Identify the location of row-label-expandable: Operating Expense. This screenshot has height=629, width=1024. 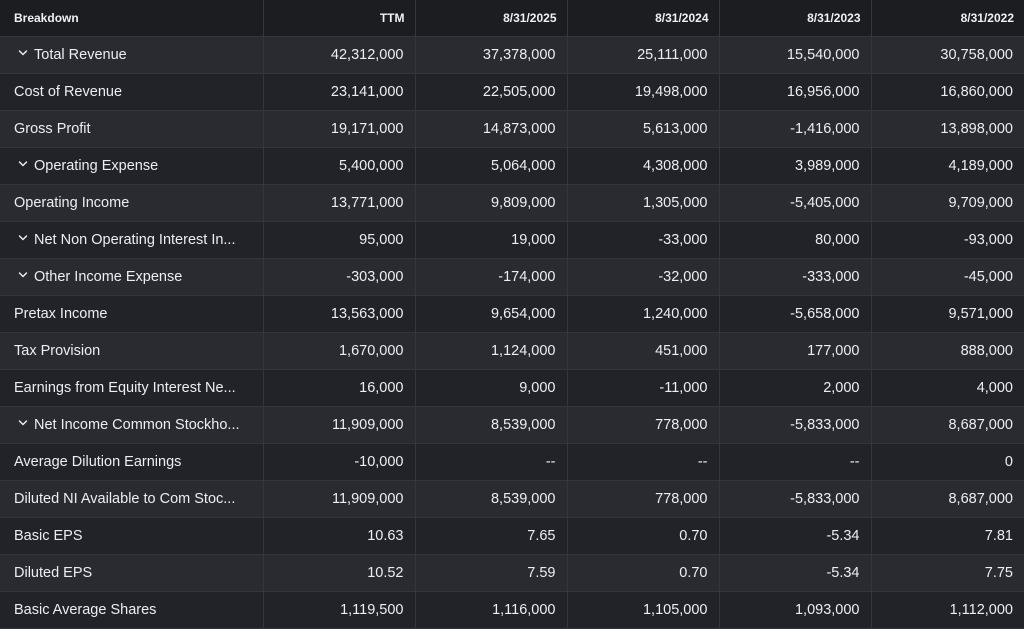
(132, 166).